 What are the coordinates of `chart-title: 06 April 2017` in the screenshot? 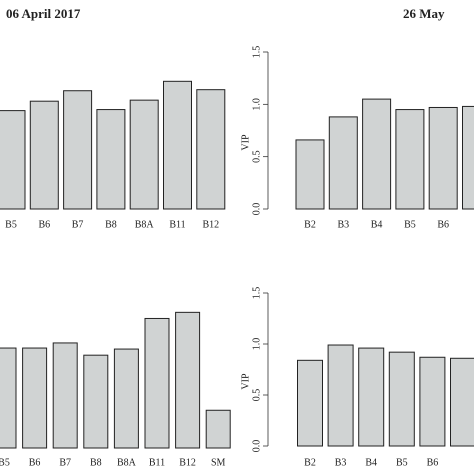 It's located at (43, 13).